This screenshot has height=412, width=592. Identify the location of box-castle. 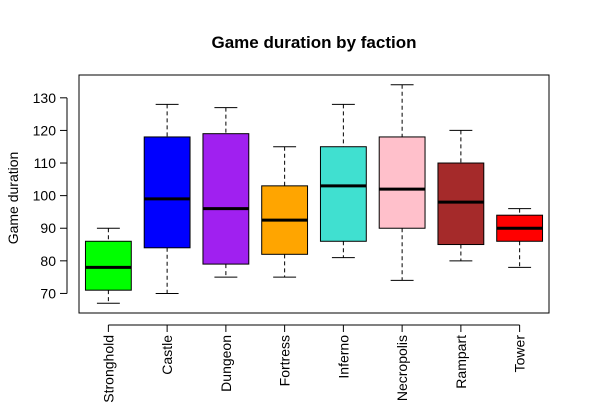
(167, 198).